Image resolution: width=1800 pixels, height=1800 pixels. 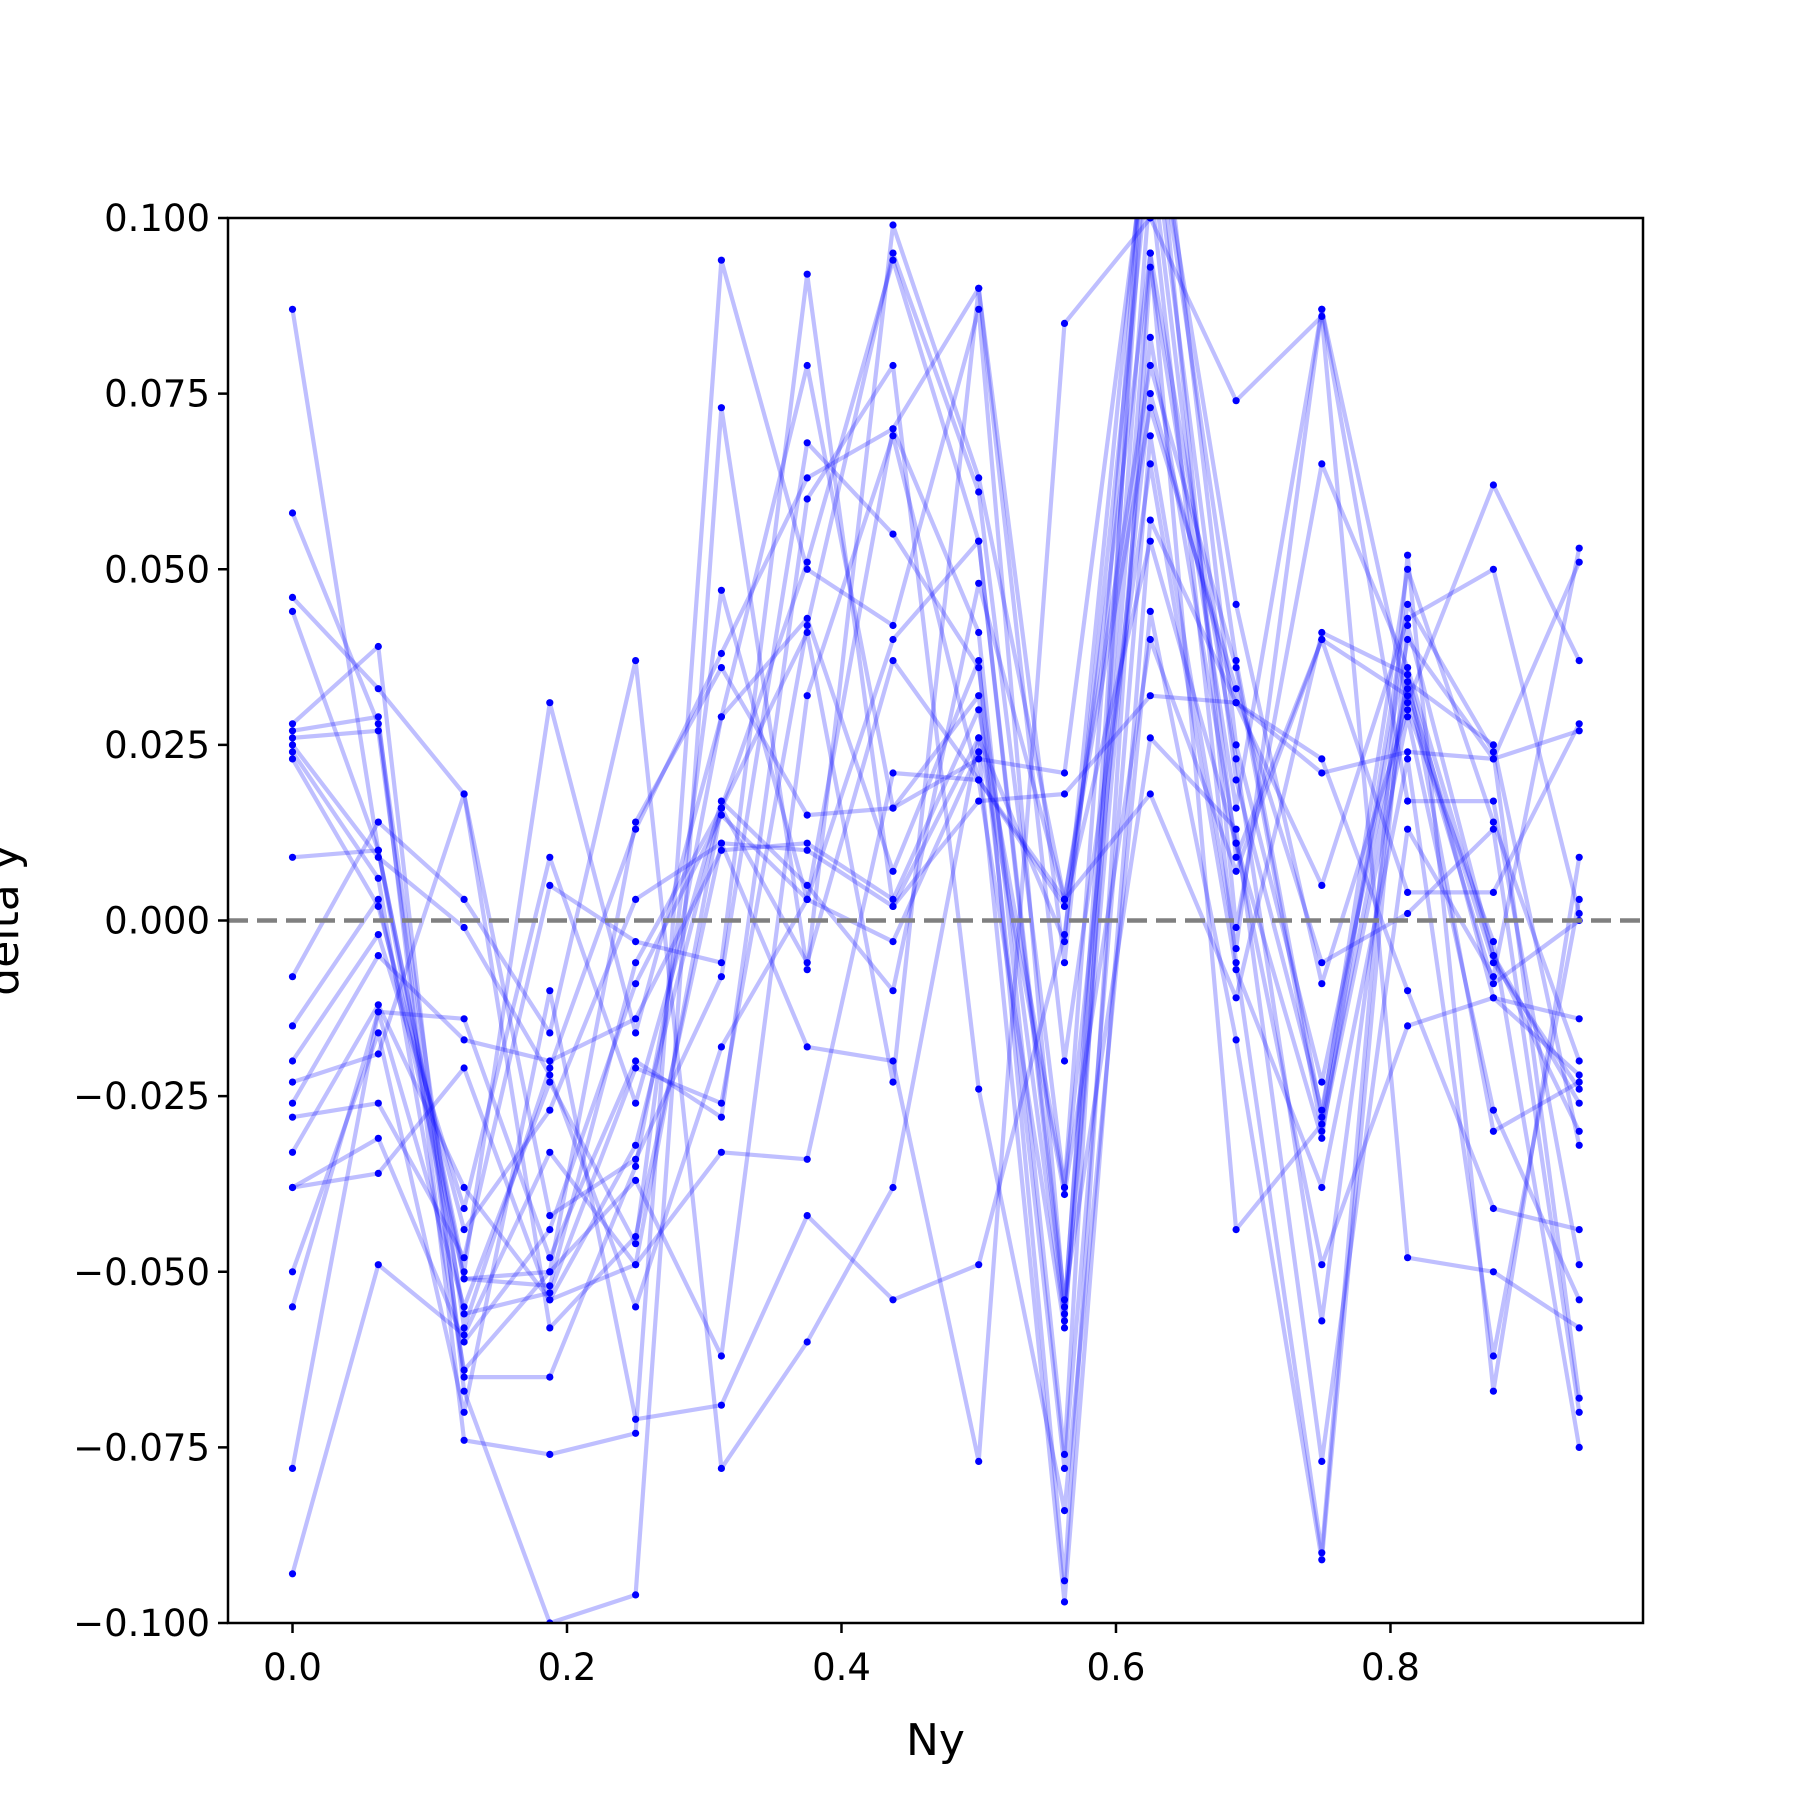 What do you see at coordinates (157, 921) in the screenshot?
I see `y-tick-label: 0.000` at bounding box center [157, 921].